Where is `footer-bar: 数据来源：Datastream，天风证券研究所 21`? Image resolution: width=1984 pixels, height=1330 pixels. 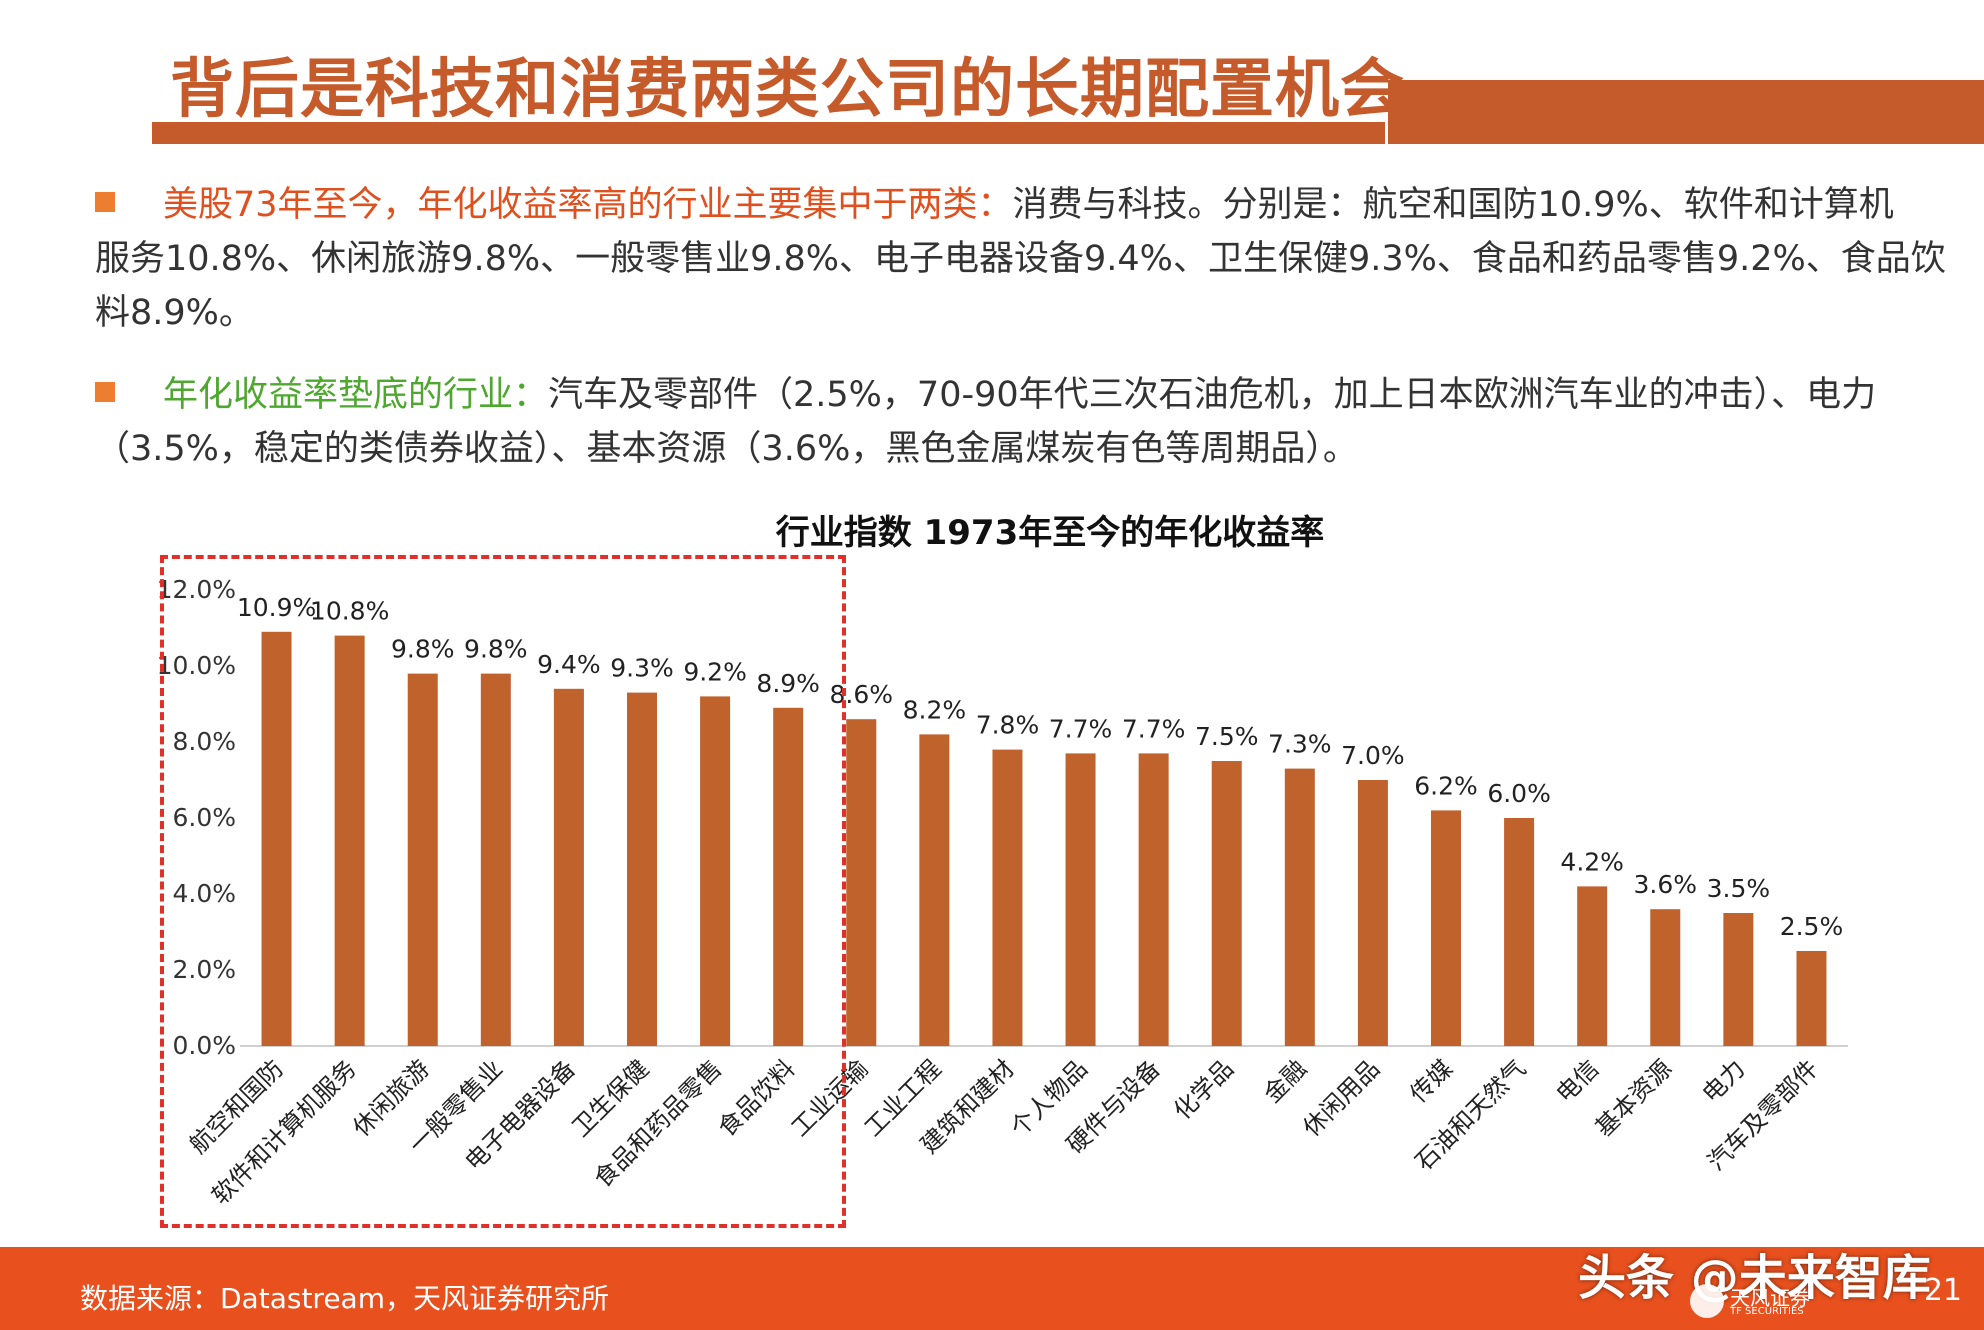 footer-bar: 数据来源：Datastream，天风证券研究所 21 is located at coordinates (992, 1288).